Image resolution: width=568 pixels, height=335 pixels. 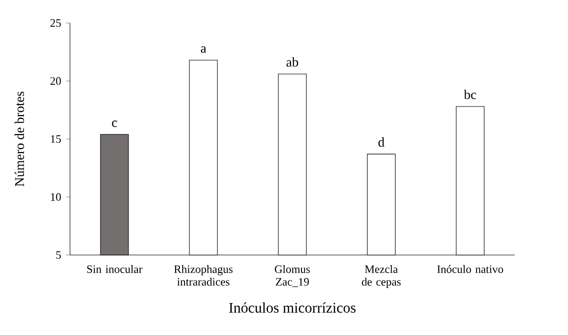 I want to click on y-tick-label: 5, so click(x=58, y=255).